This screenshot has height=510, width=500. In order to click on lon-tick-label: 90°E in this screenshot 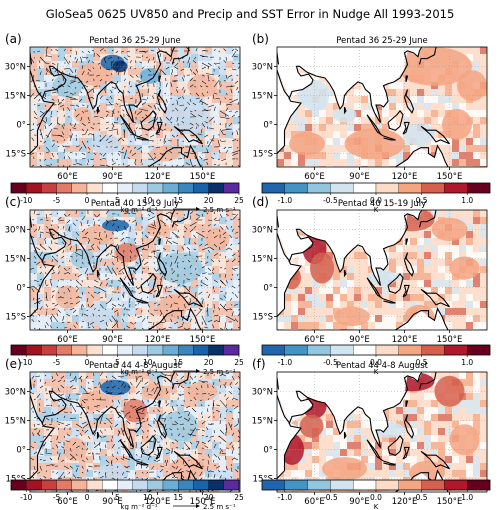, I will do `click(359, 177)`.